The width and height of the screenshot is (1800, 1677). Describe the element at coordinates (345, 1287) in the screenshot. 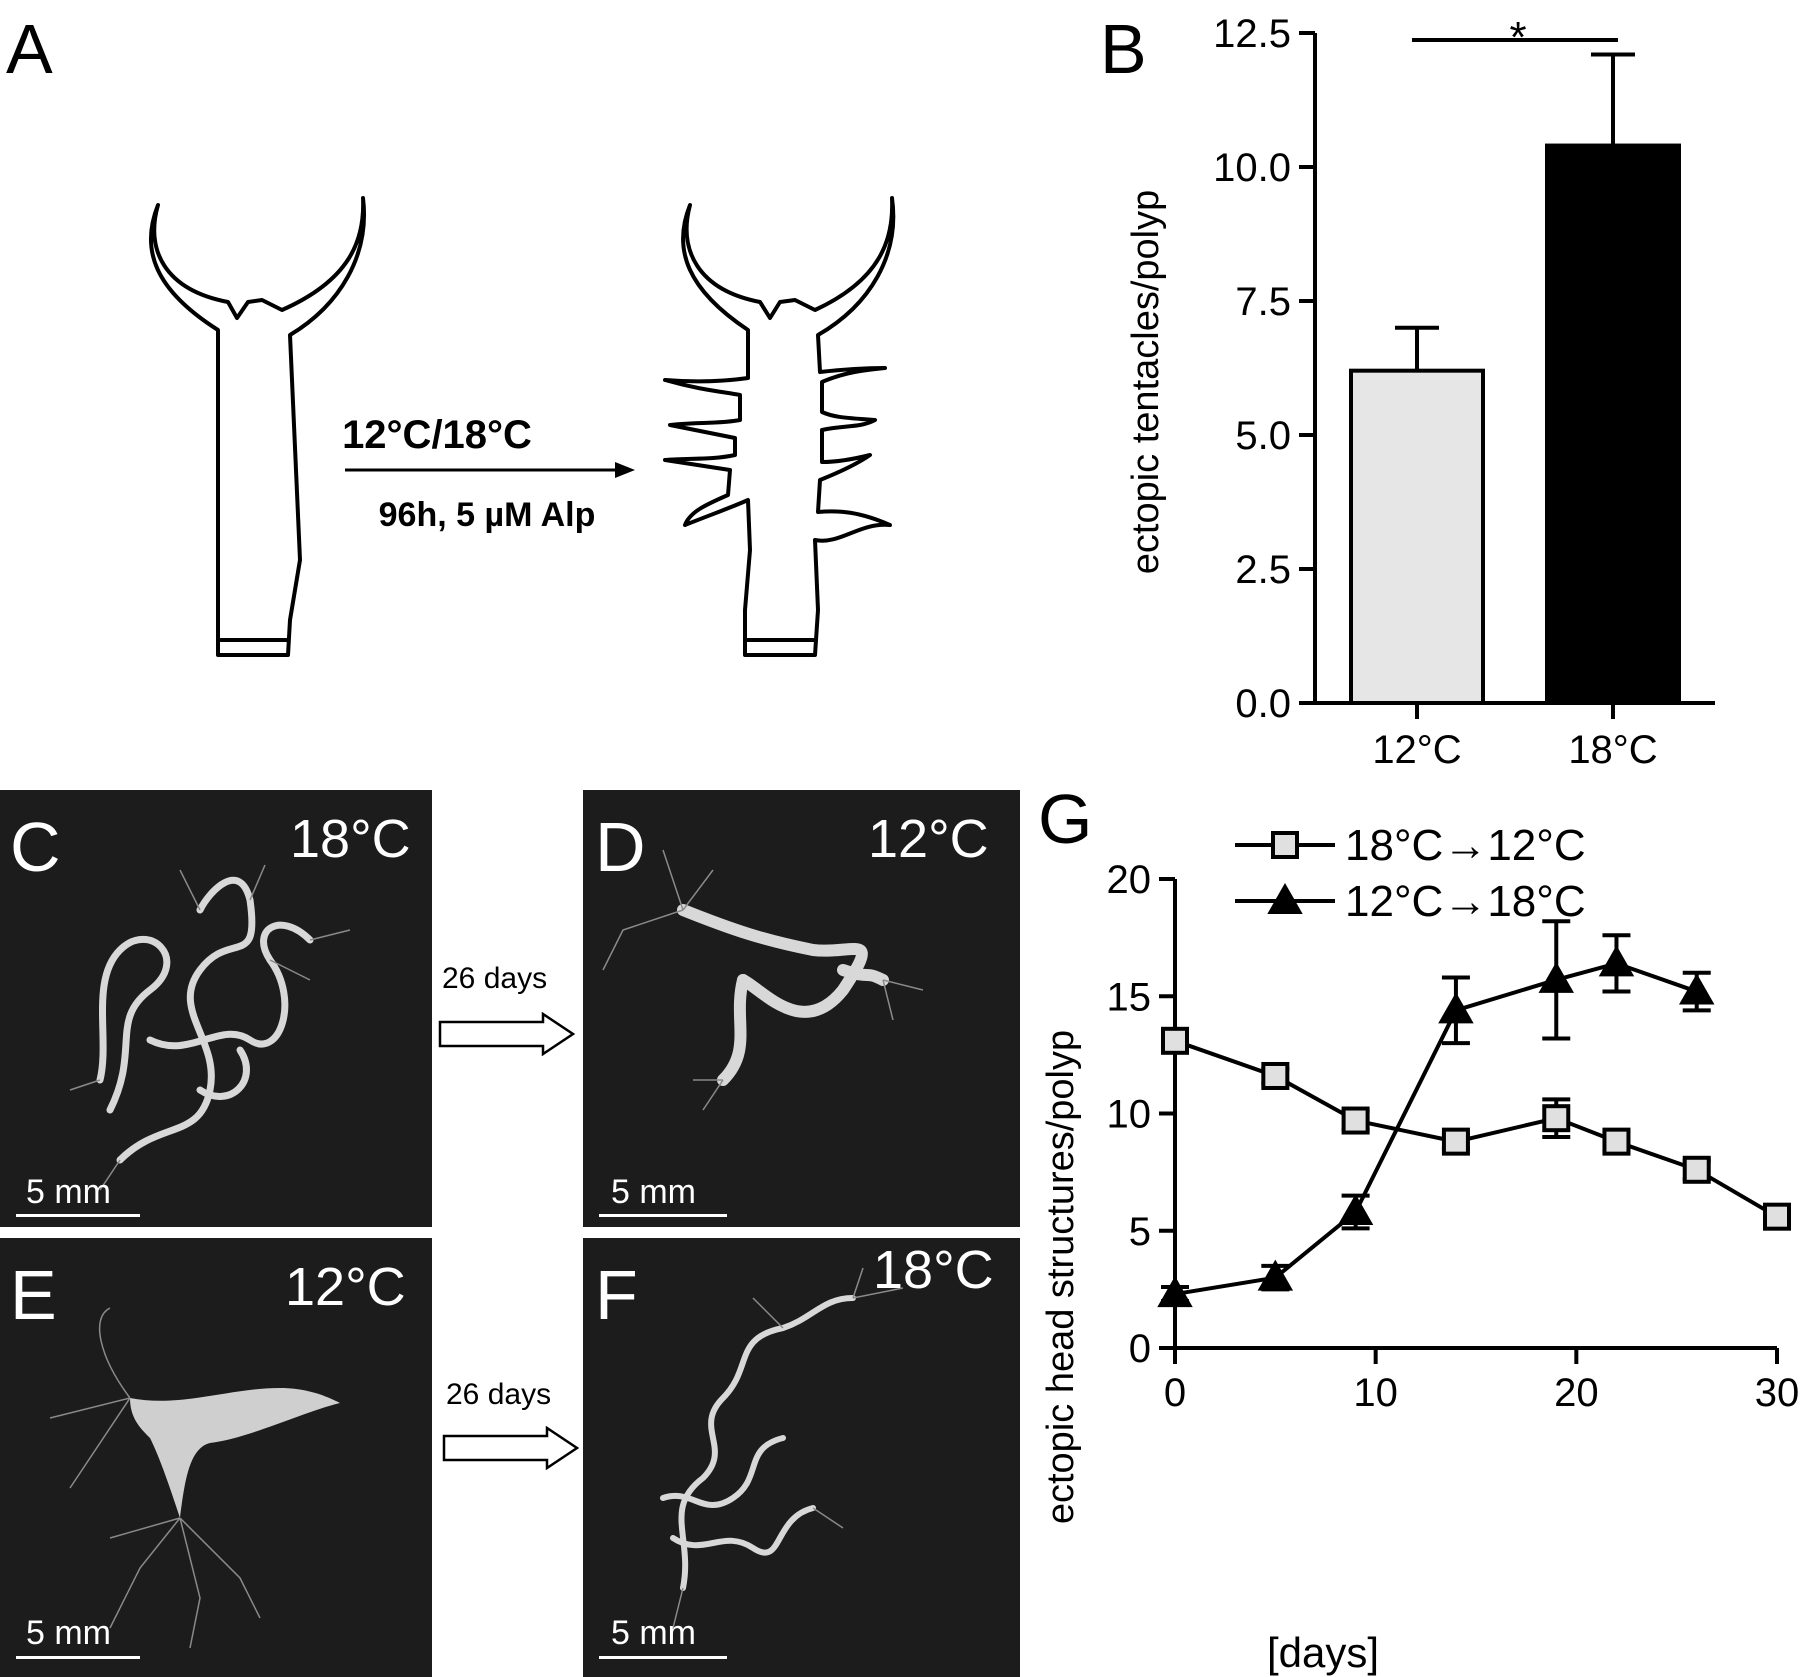

I see `temp-label-e: 12°C` at that location.